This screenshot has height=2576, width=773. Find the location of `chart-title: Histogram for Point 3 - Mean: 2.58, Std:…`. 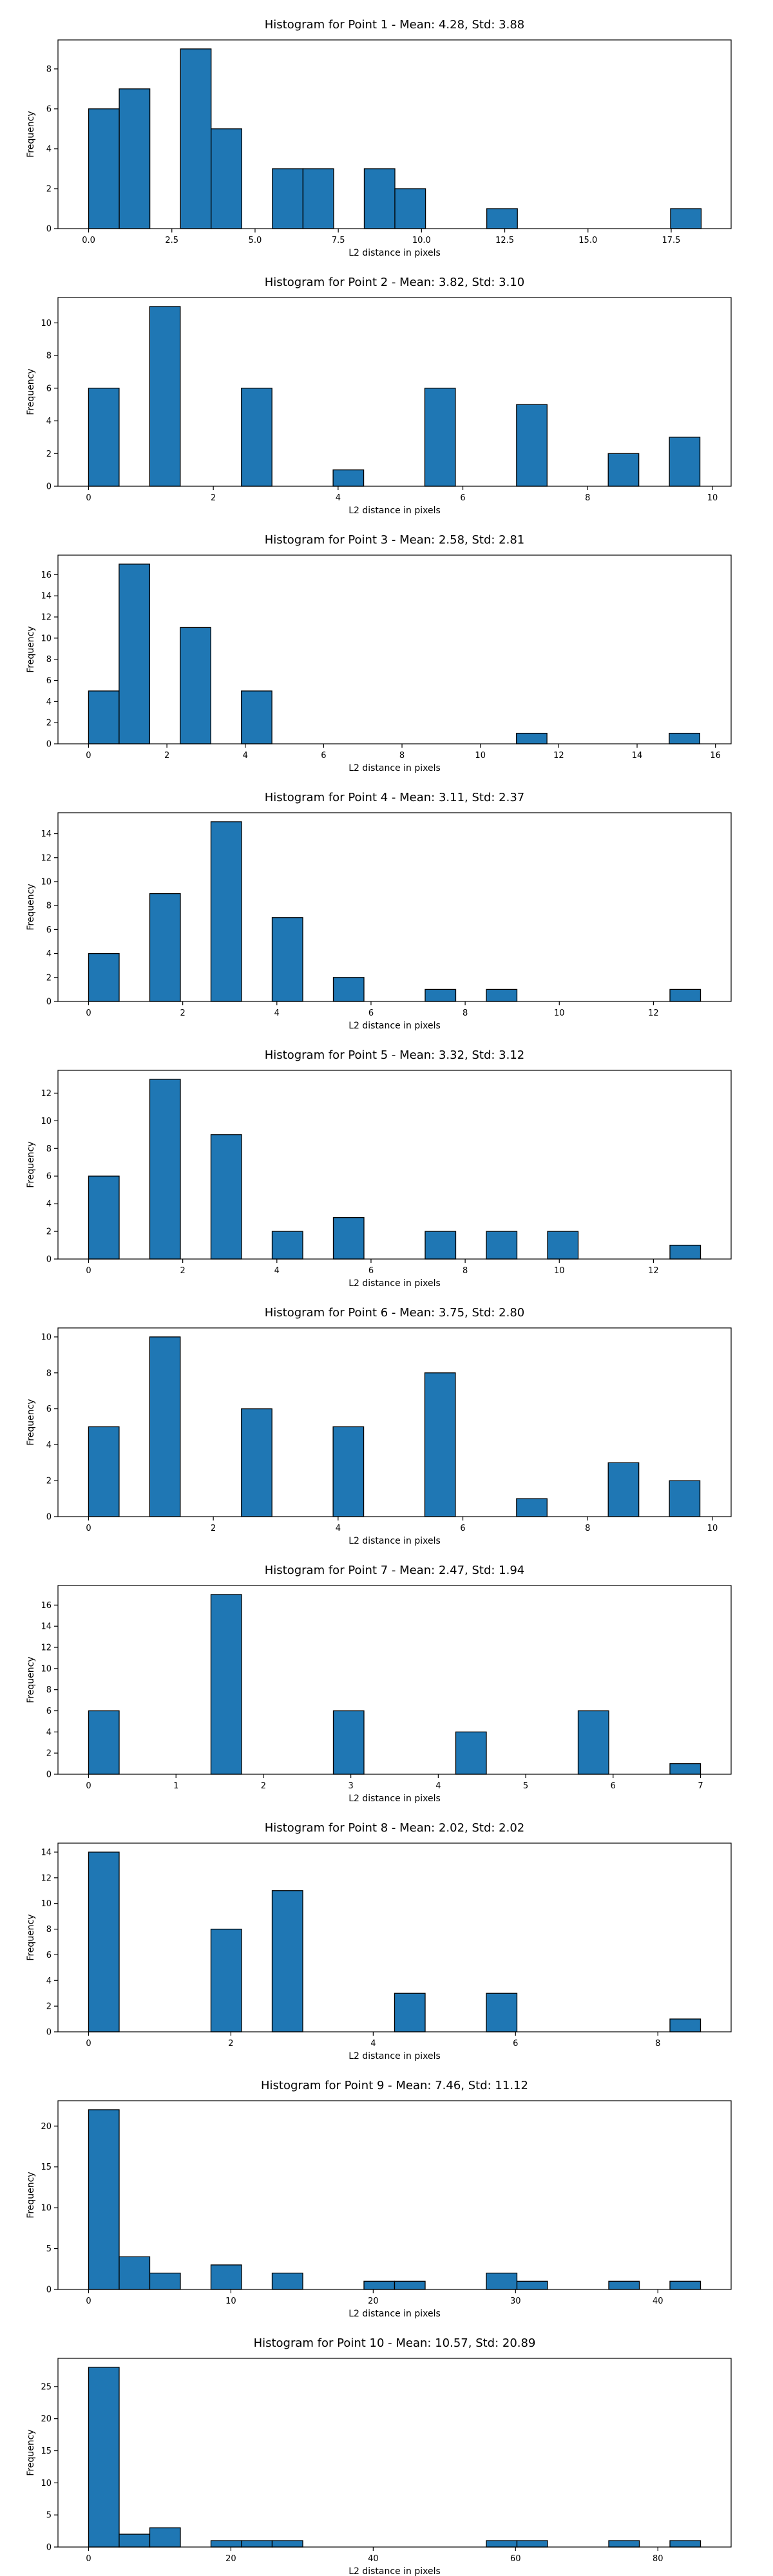

chart-title: Histogram for Point 3 - Mean: 2.58, Std:… is located at coordinates (395, 540).